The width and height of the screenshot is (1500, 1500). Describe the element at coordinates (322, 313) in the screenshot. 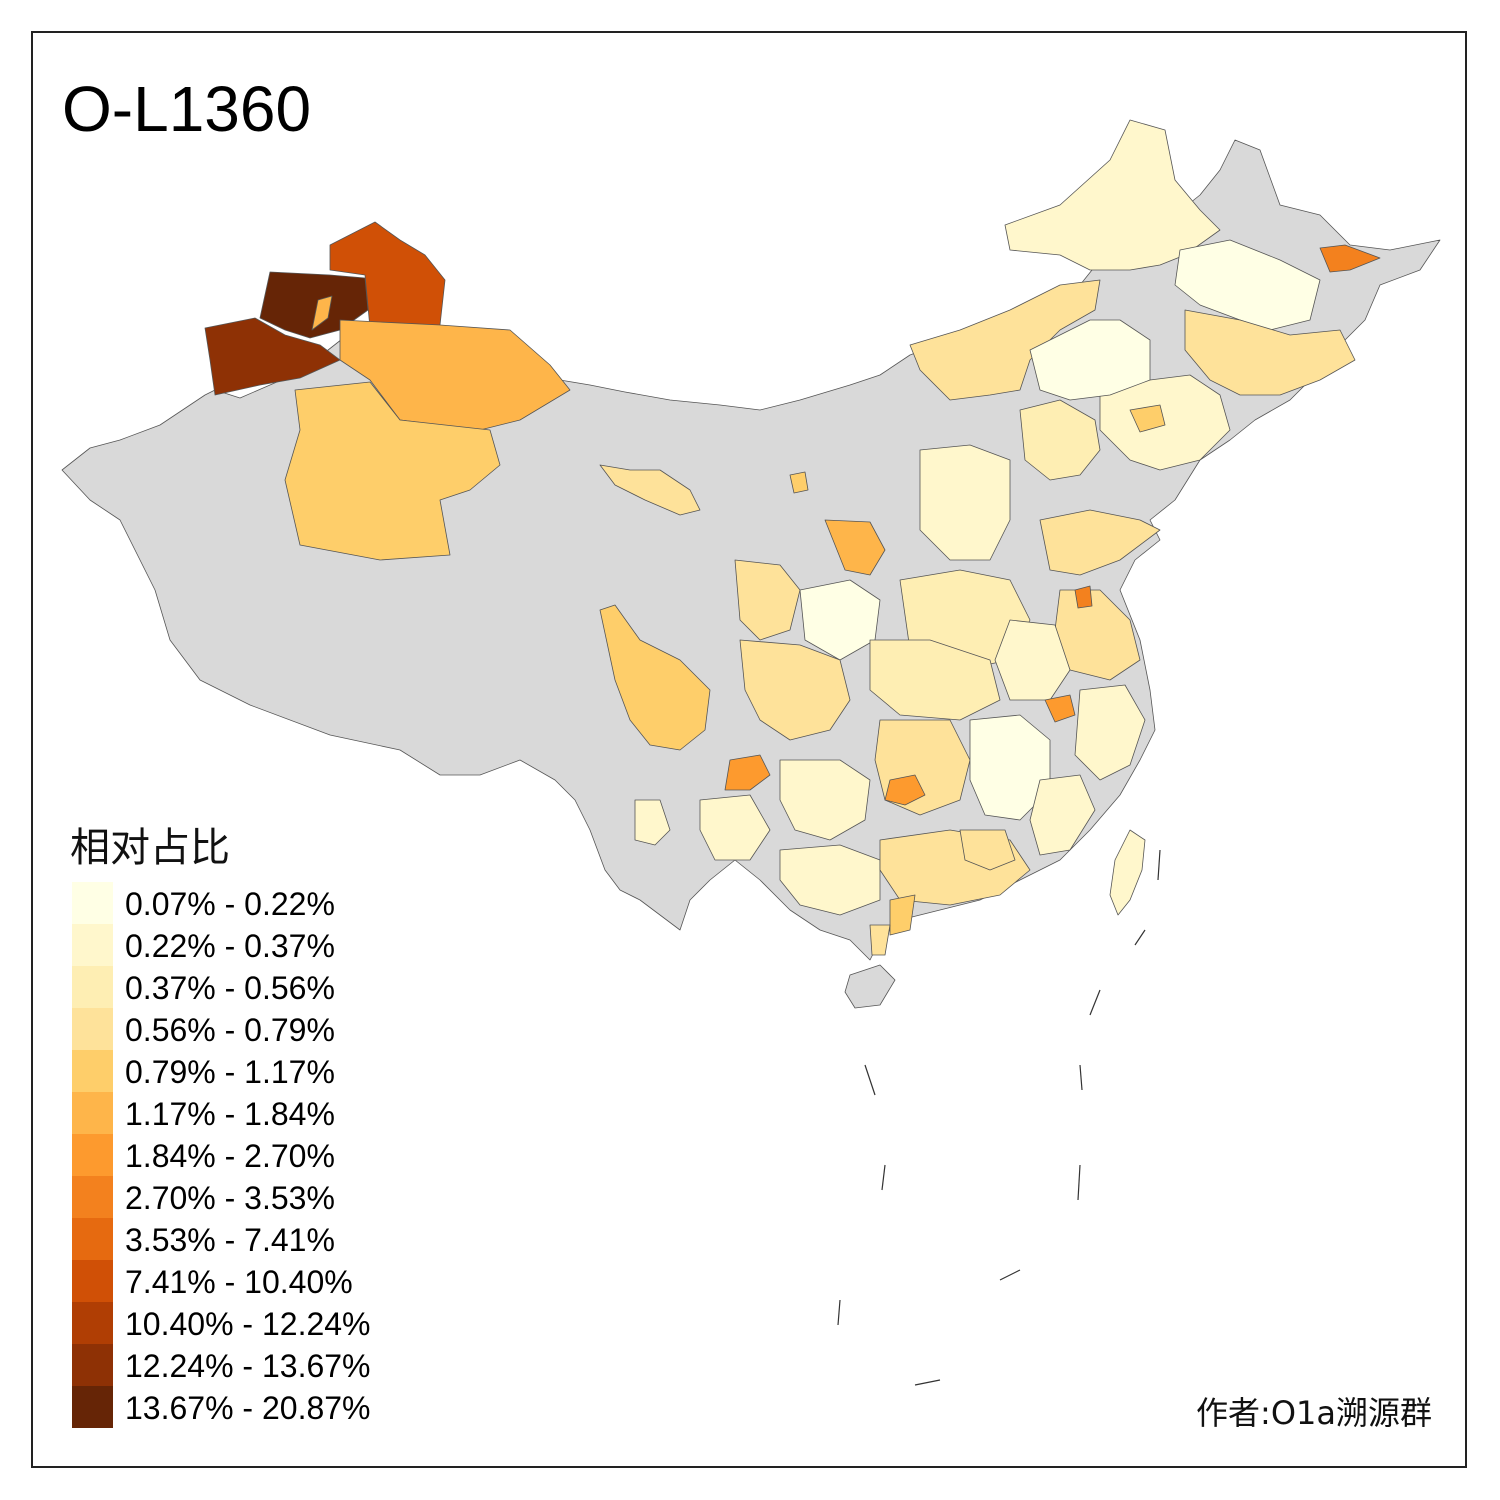

I see `region-xj-lake` at that location.